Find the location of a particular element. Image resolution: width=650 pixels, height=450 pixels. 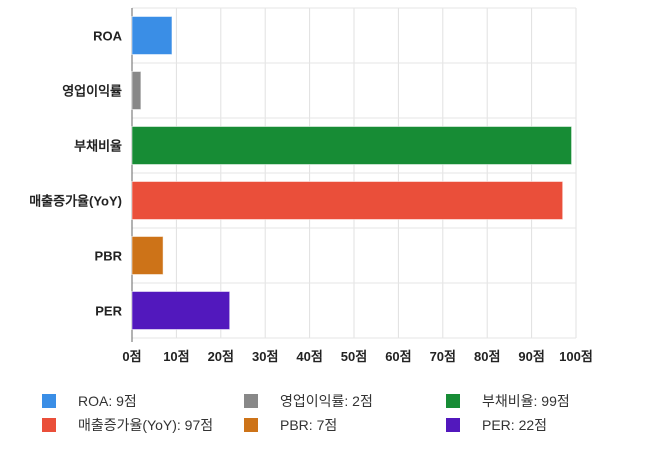

legend-item: 부채비율: 99점 is located at coordinates (546, 401).